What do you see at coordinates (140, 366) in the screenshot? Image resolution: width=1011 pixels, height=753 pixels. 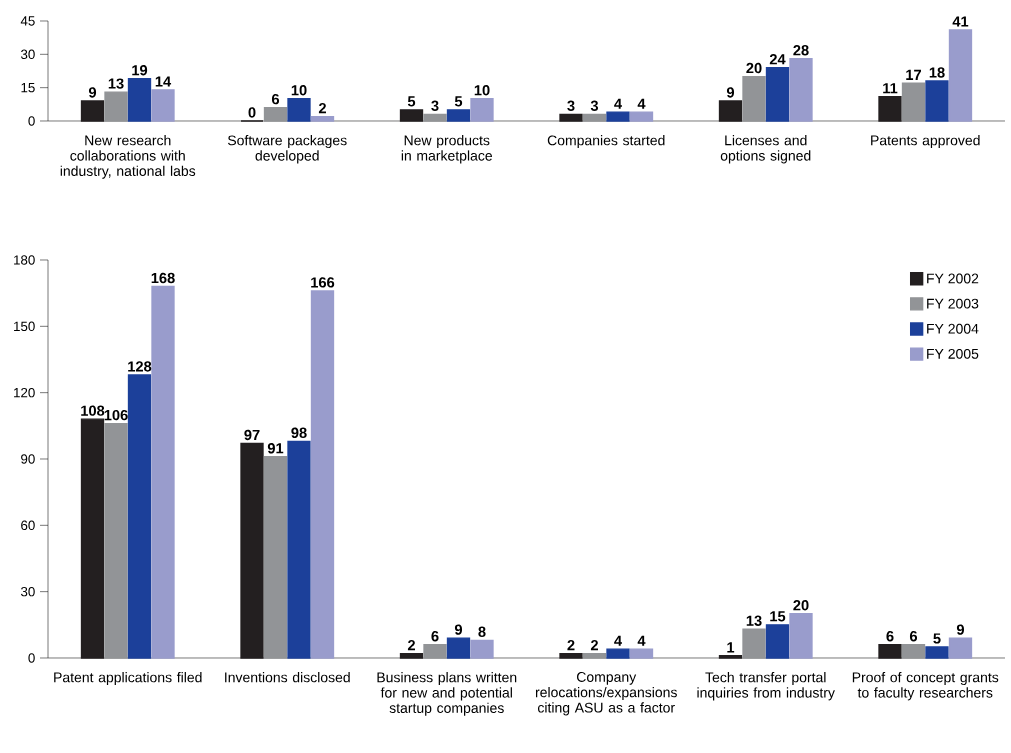 I see `data-label: 128` at bounding box center [140, 366].